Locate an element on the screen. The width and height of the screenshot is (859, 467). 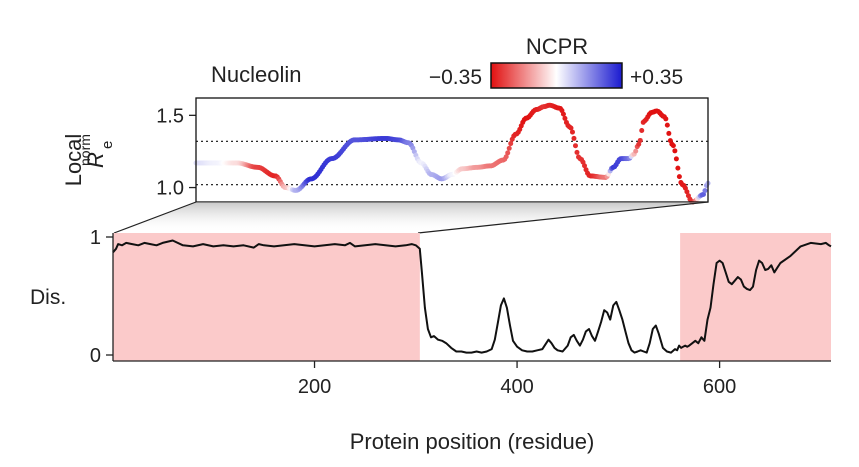
zoom-shading is located at coordinates (411, 217).